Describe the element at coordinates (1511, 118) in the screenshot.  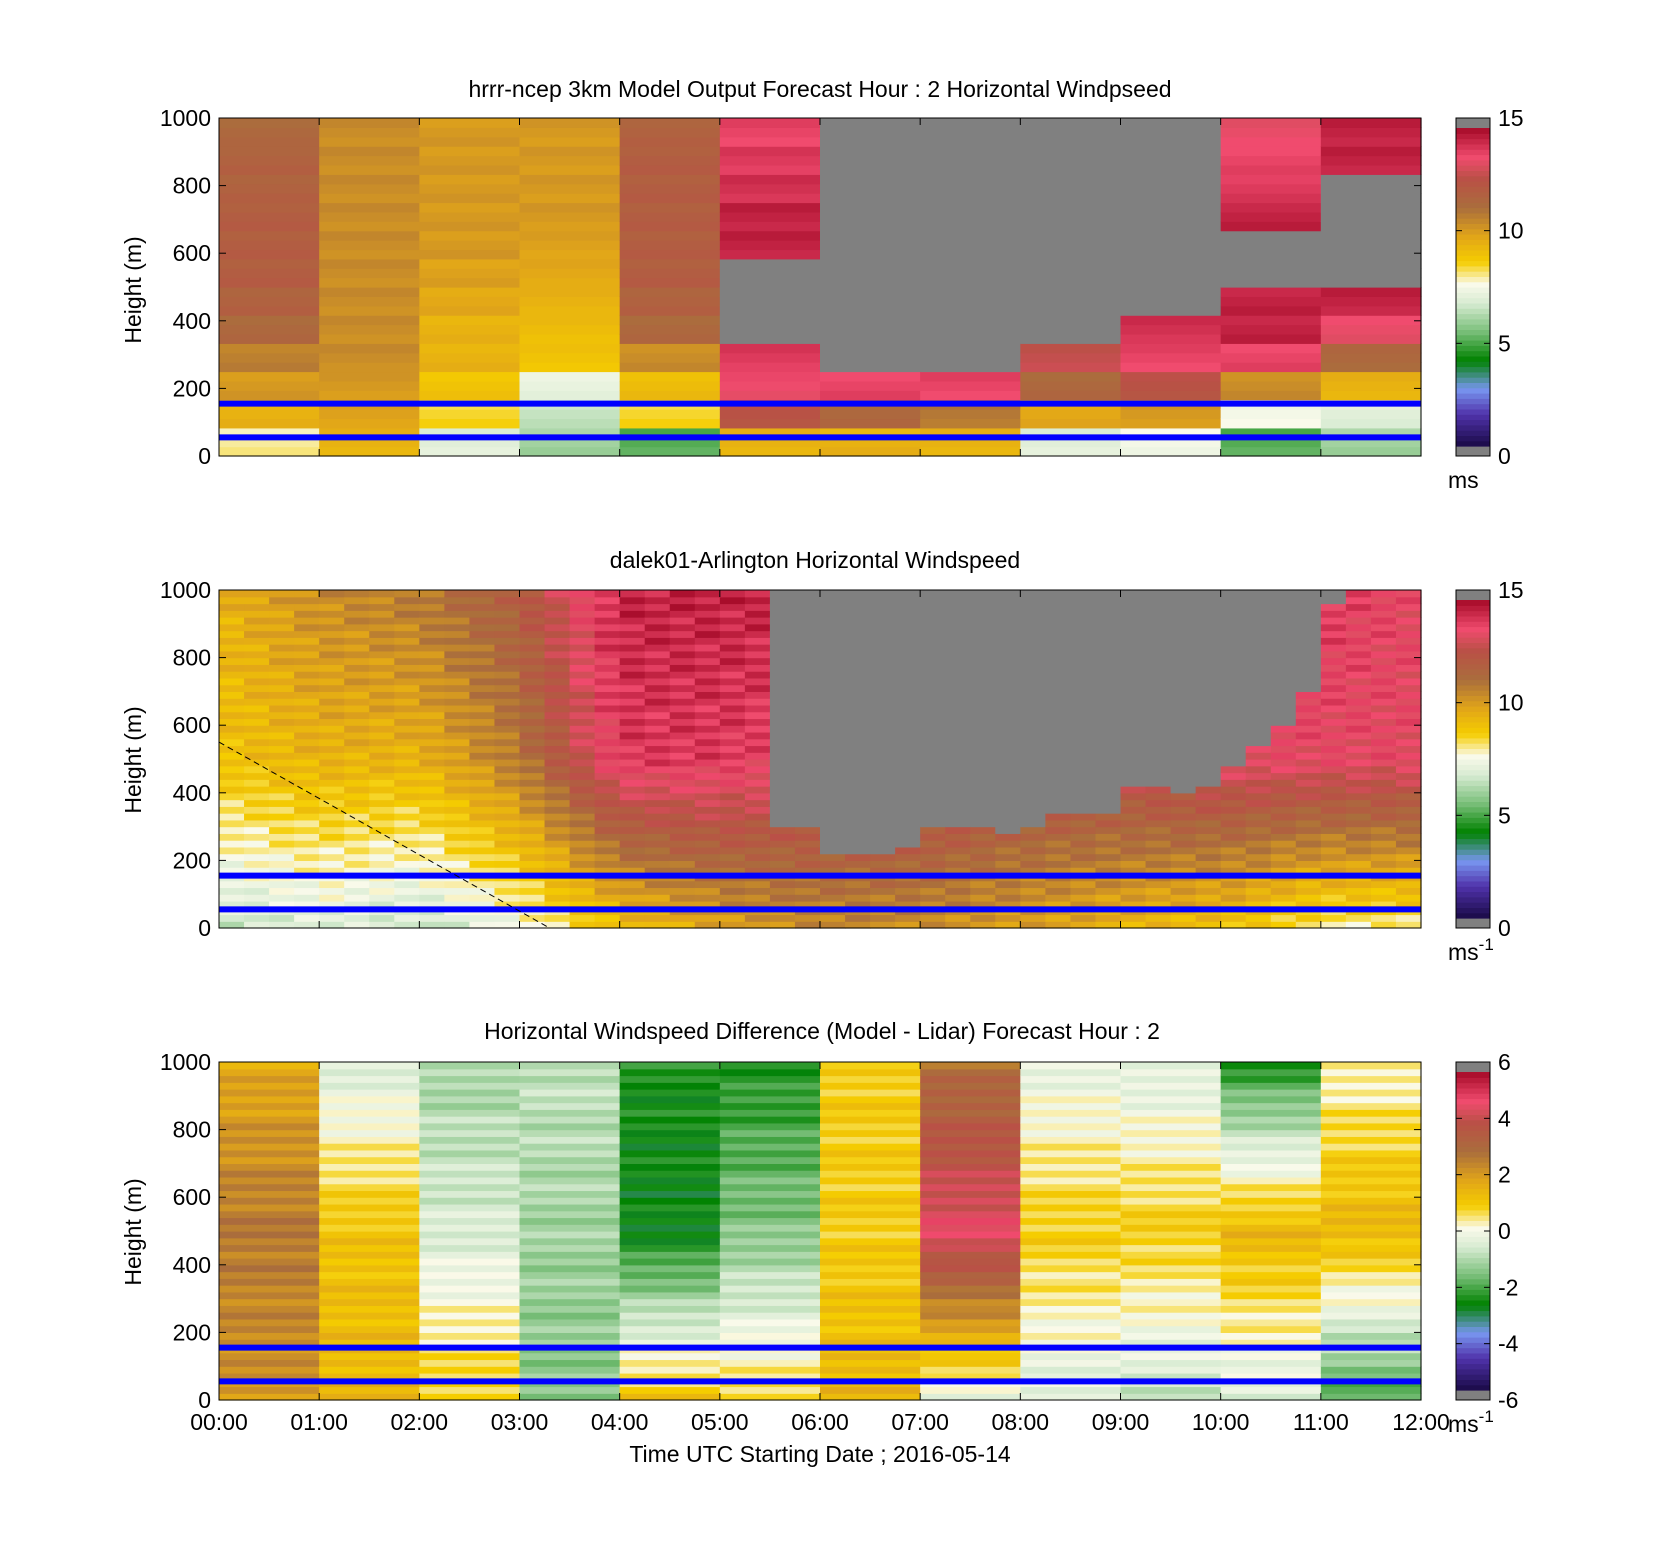
I see `colorbar-tick-label: 15` at that location.